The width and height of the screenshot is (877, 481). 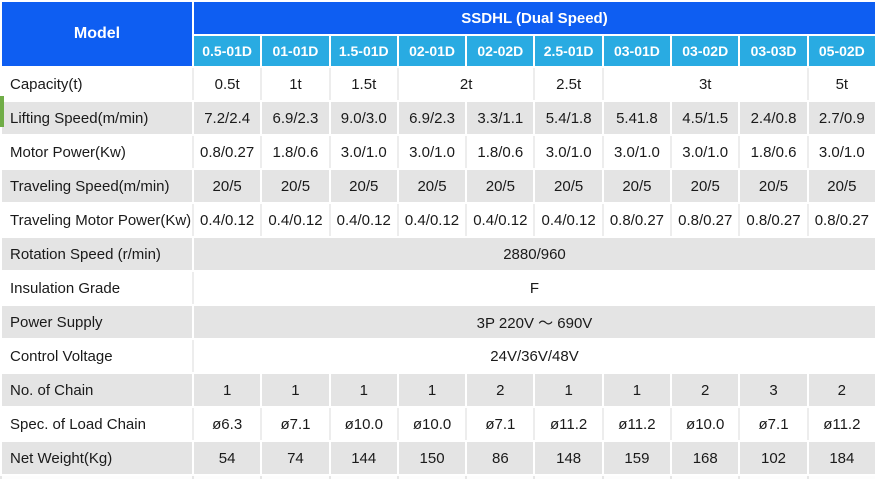 I want to click on spec-cell: 2t, so click(x=466, y=84).